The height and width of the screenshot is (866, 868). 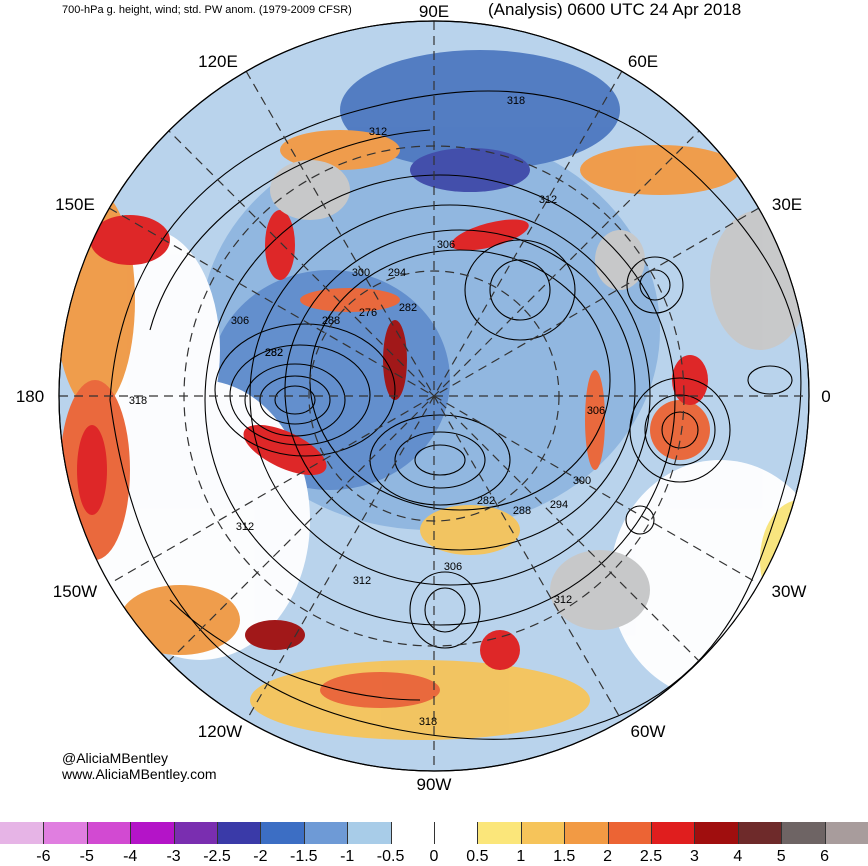 What do you see at coordinates (43, 856) in the screenshot?
I see `colorbar-tick-label: -6` at bounding box center [43, 856].